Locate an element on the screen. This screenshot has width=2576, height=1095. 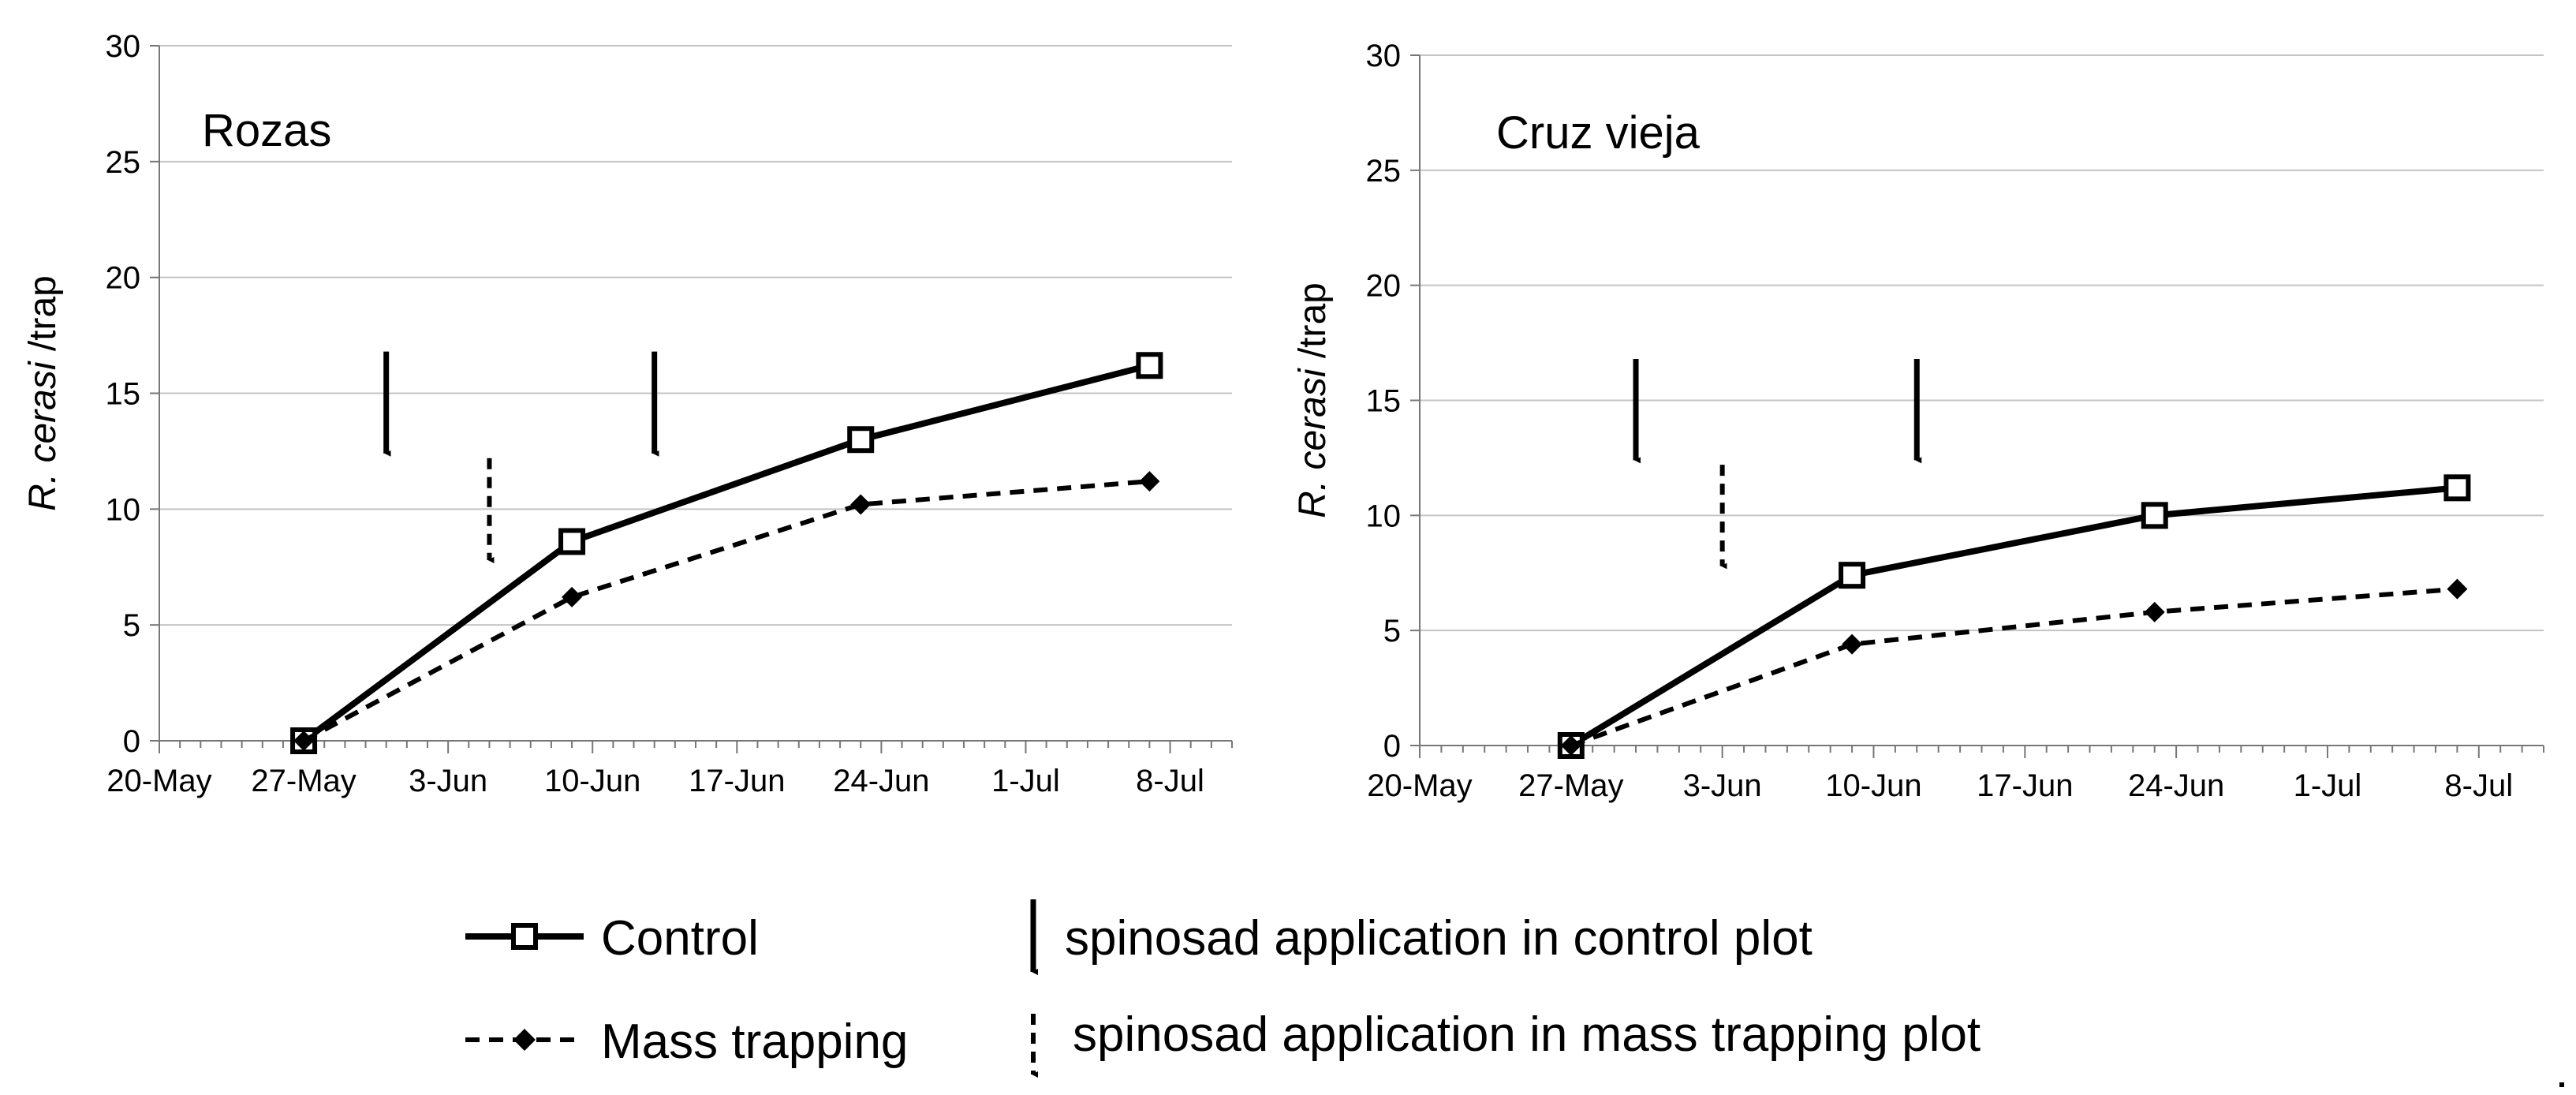
chart-title: Cruz vieja is located at coordinates (1598, 133).